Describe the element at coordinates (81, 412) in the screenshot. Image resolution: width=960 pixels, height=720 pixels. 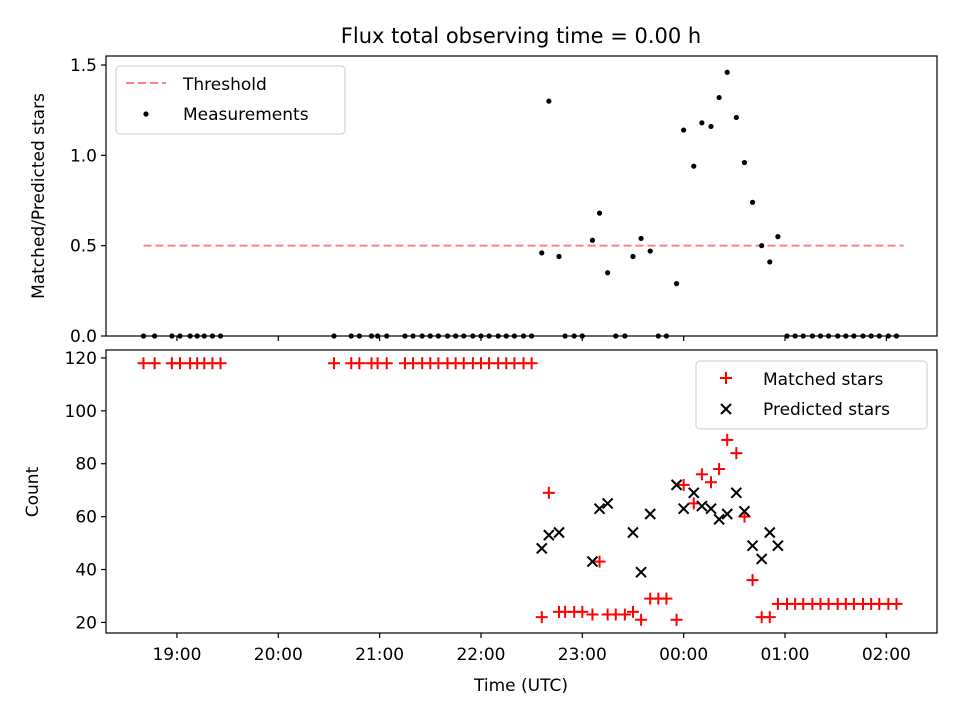
I see `bottom-y-tick-label: 100` at that location.